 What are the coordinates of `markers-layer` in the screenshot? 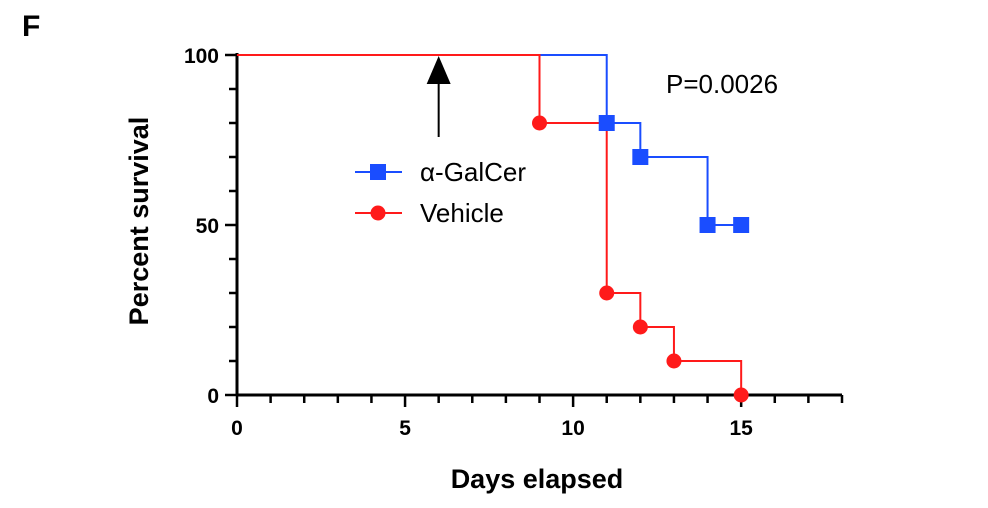 It's located at (641, 259).